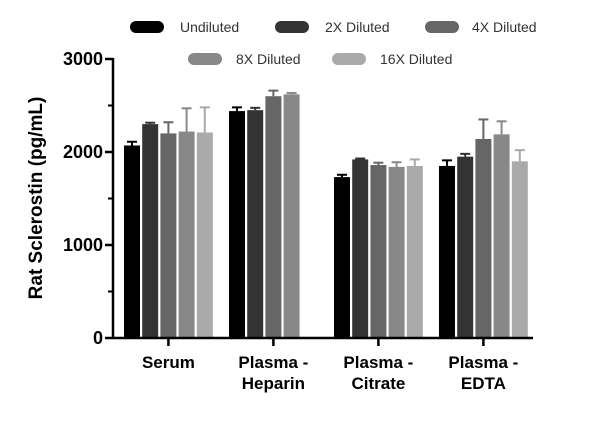 The height and width of the screenshot is (427, 600). Describe the element at coordinates (483, 383) in the screenshot. I see `x-tick-label: EDTA` at that location.